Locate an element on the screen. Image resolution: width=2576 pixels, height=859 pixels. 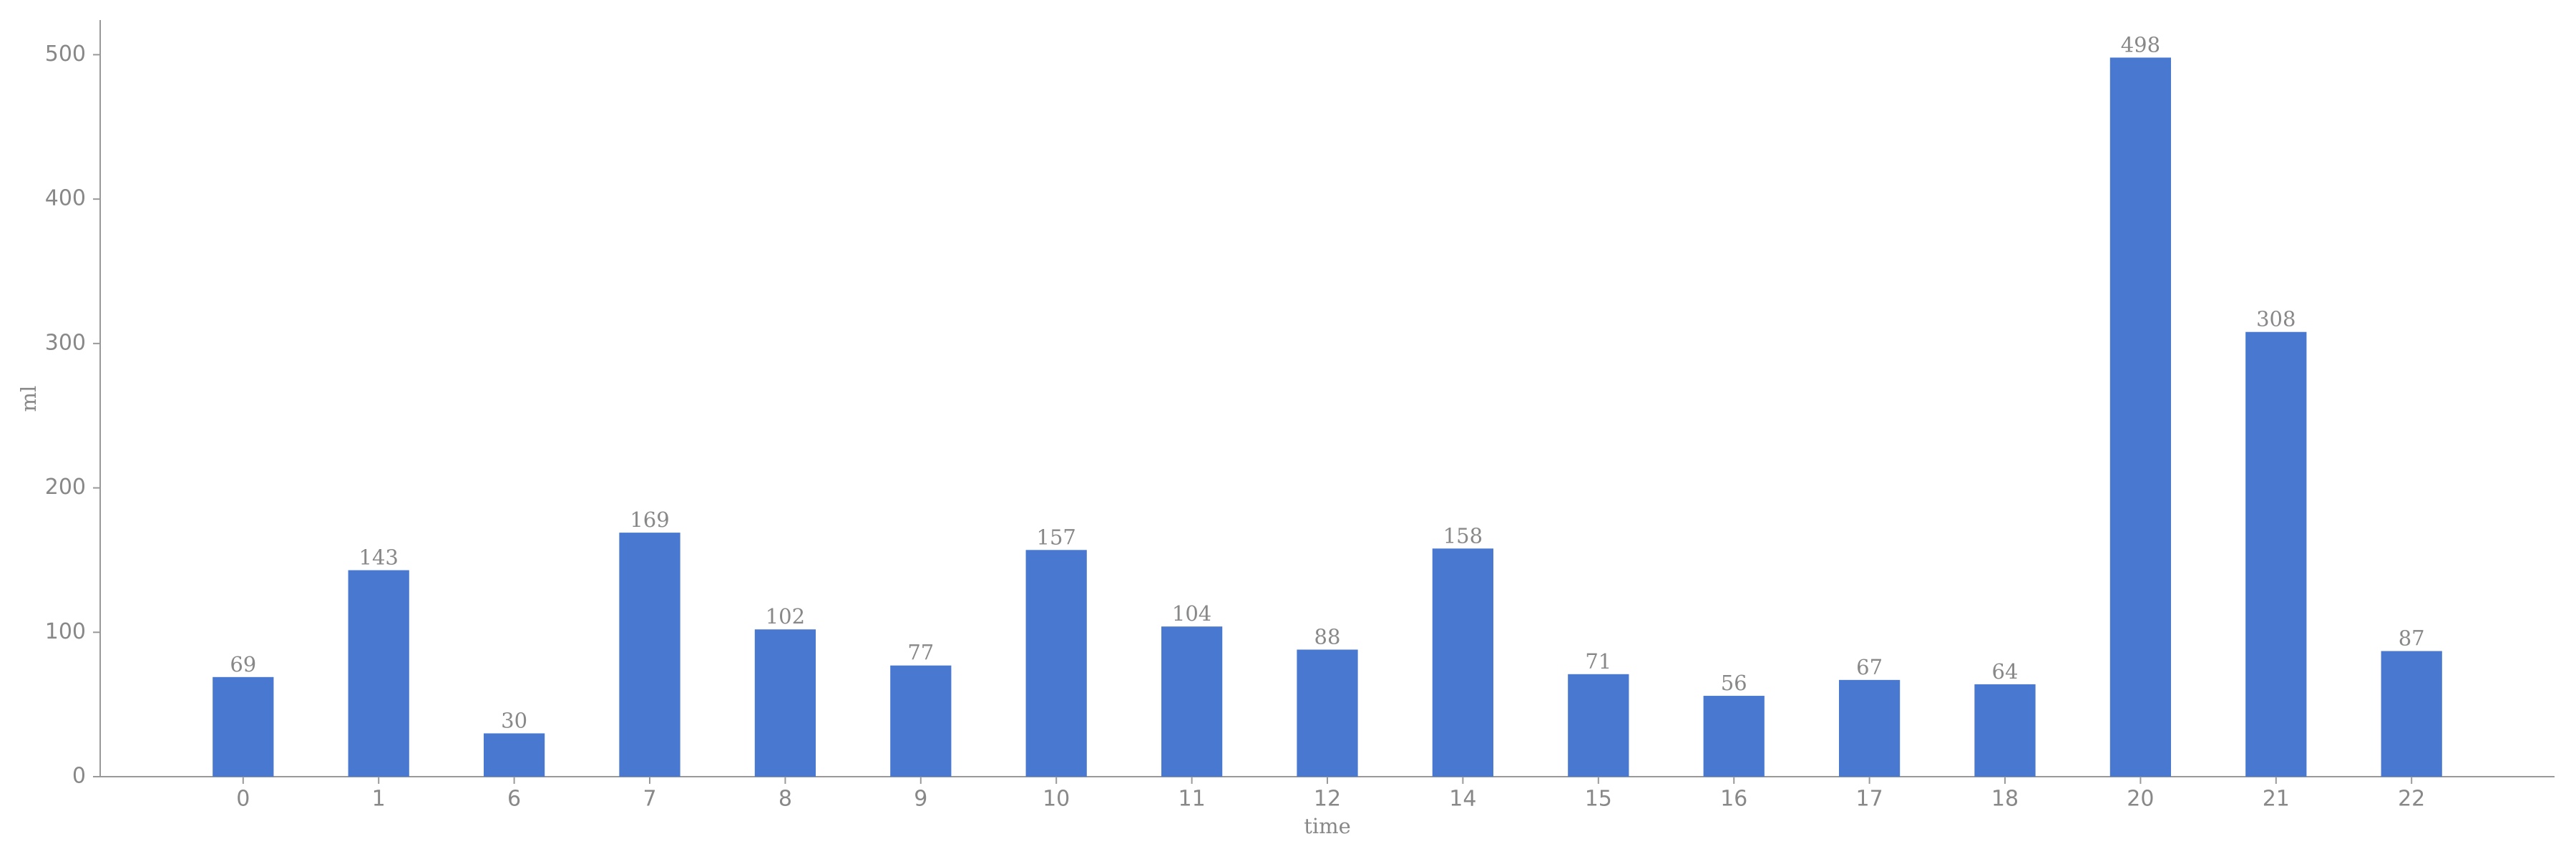
x-axis-label: time is located at coordinates (1327, 826).